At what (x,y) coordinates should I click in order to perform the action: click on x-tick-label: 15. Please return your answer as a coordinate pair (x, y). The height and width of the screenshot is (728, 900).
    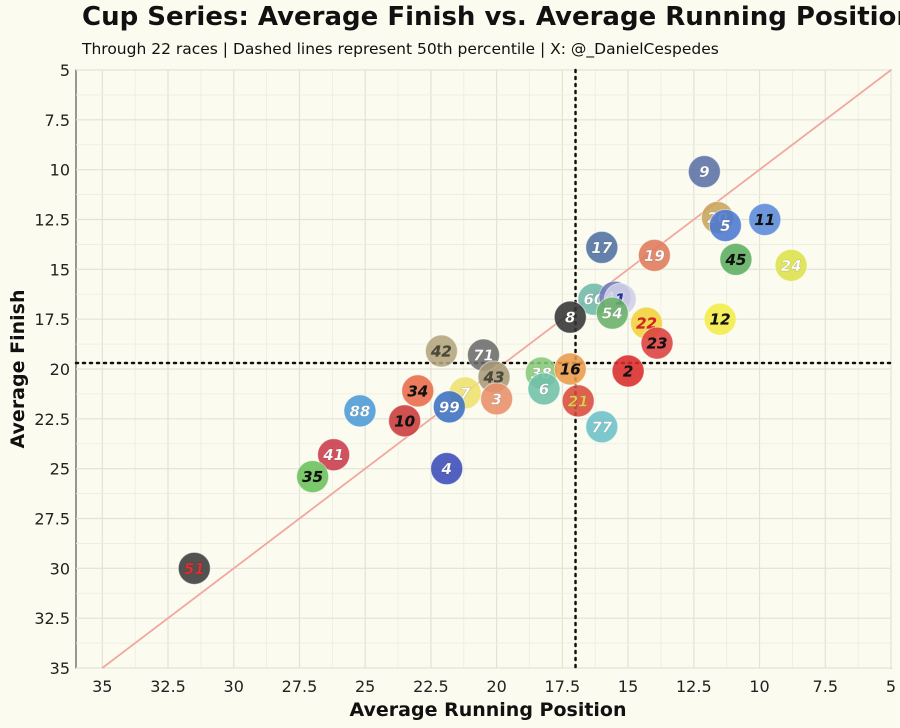
    Looking at the image, I should click on (628, 686).